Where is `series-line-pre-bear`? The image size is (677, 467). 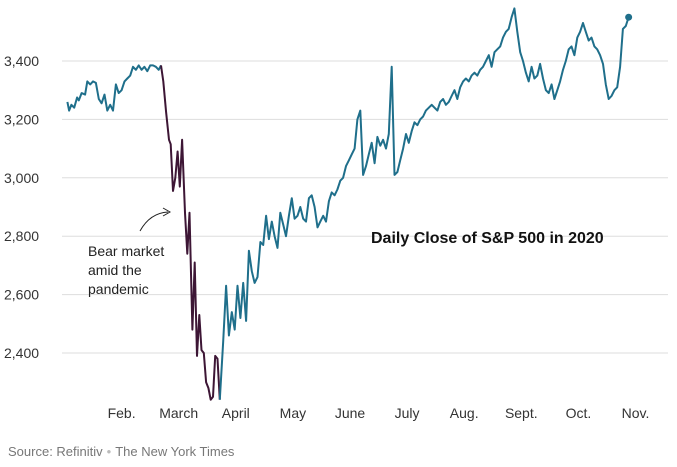
series-line-pre-bear is located at coordinates (114, 88).